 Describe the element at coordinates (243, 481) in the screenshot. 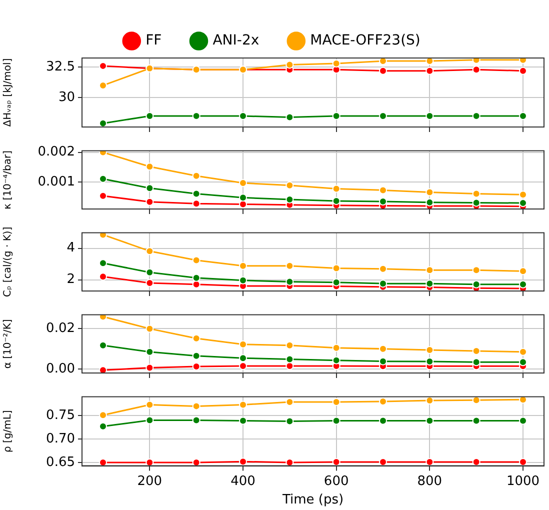

I see `x-tick-label: 400` at that location.